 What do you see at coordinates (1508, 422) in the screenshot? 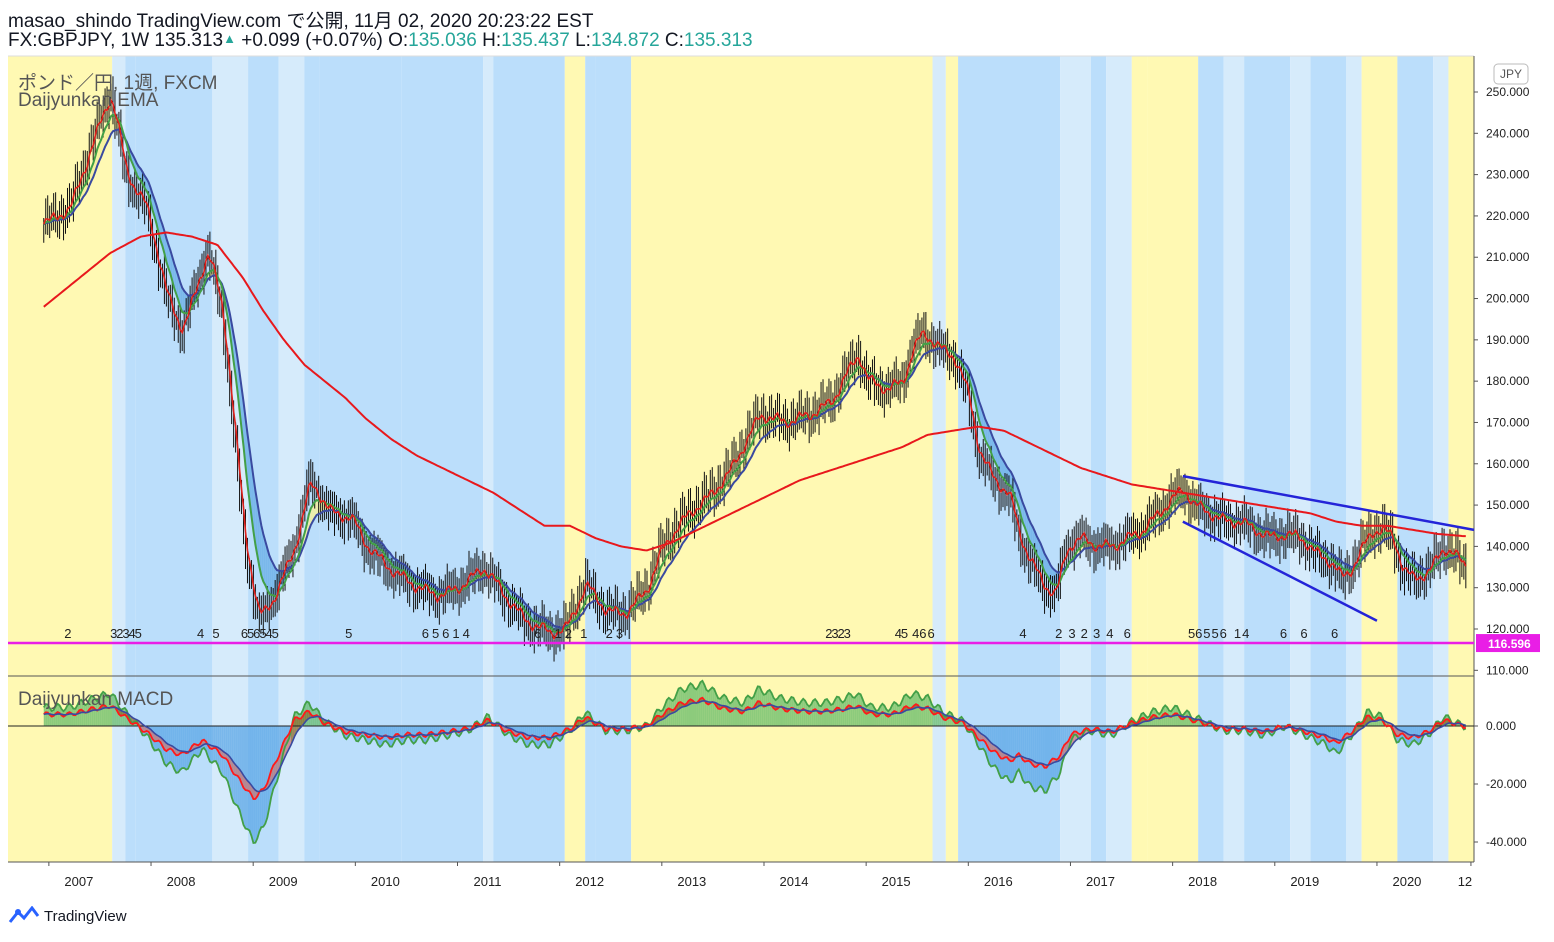
I see `price-axis-label: 170.000` at bounding box center [1508, 422].